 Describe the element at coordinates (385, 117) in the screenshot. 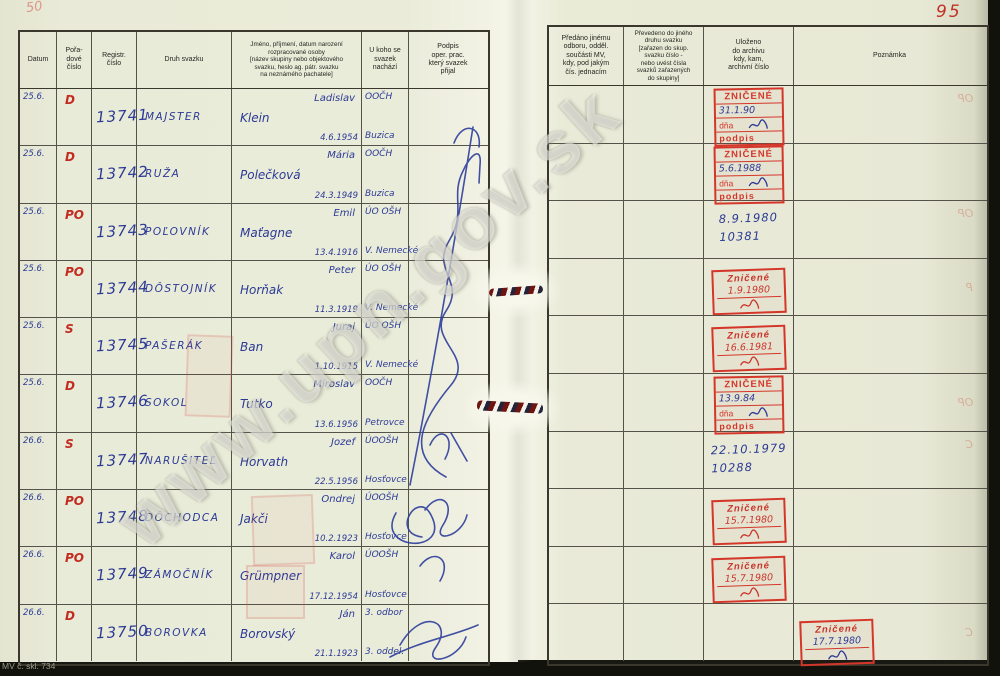

I see `u-koho-cell: OOČH Buzica` at that location.